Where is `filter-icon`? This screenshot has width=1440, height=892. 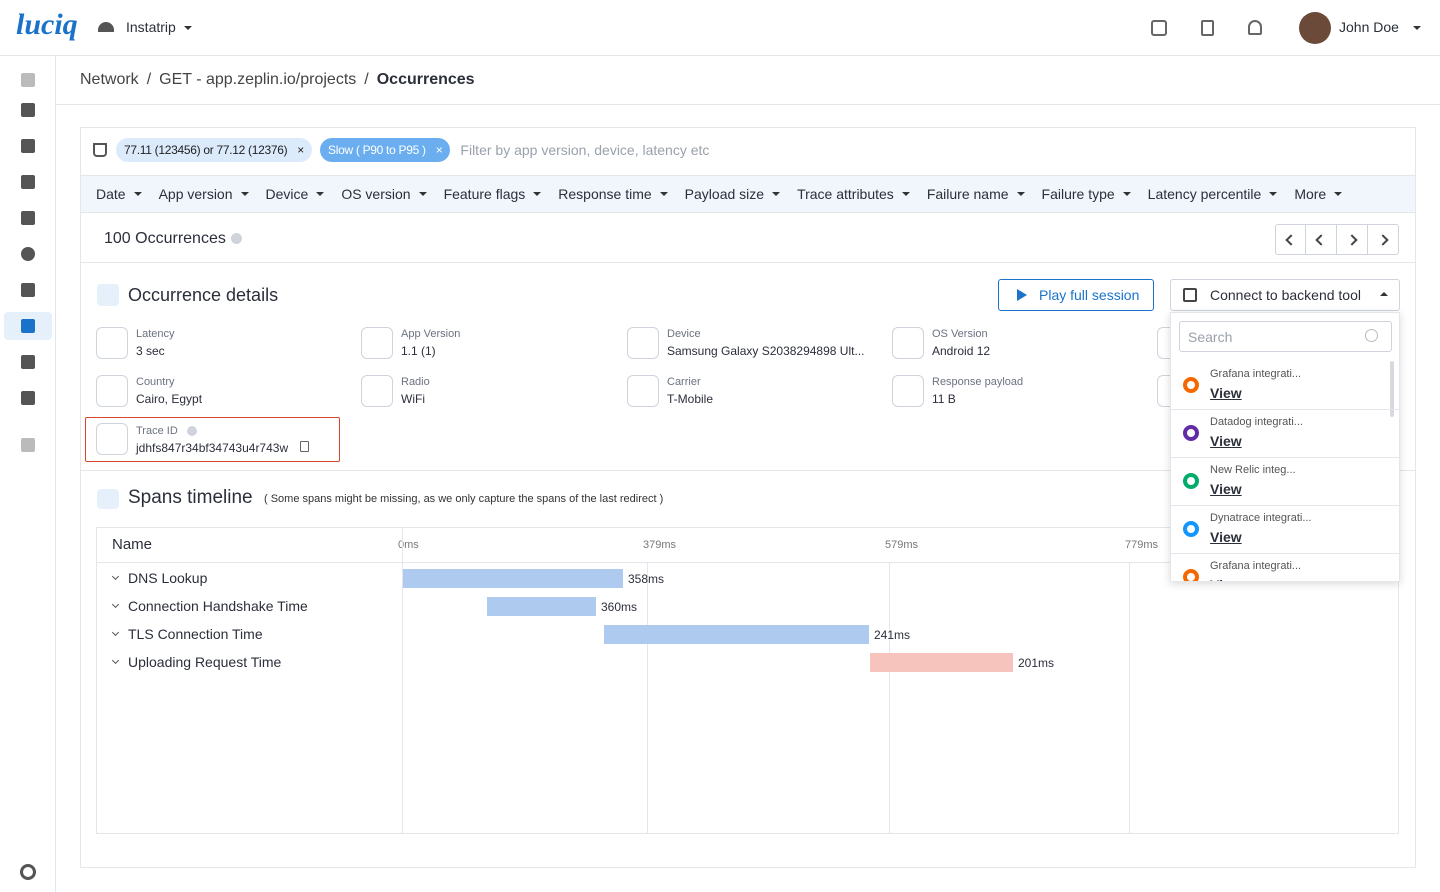
filter-icon is located at coordinates (100, 150).